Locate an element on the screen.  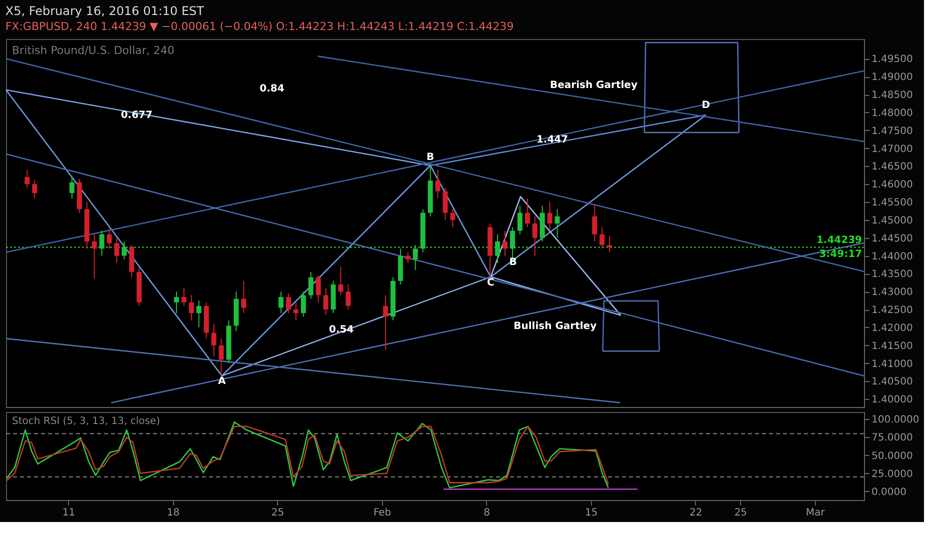
y-tick-label: 1.49500 is located at coordinates (892, 60).